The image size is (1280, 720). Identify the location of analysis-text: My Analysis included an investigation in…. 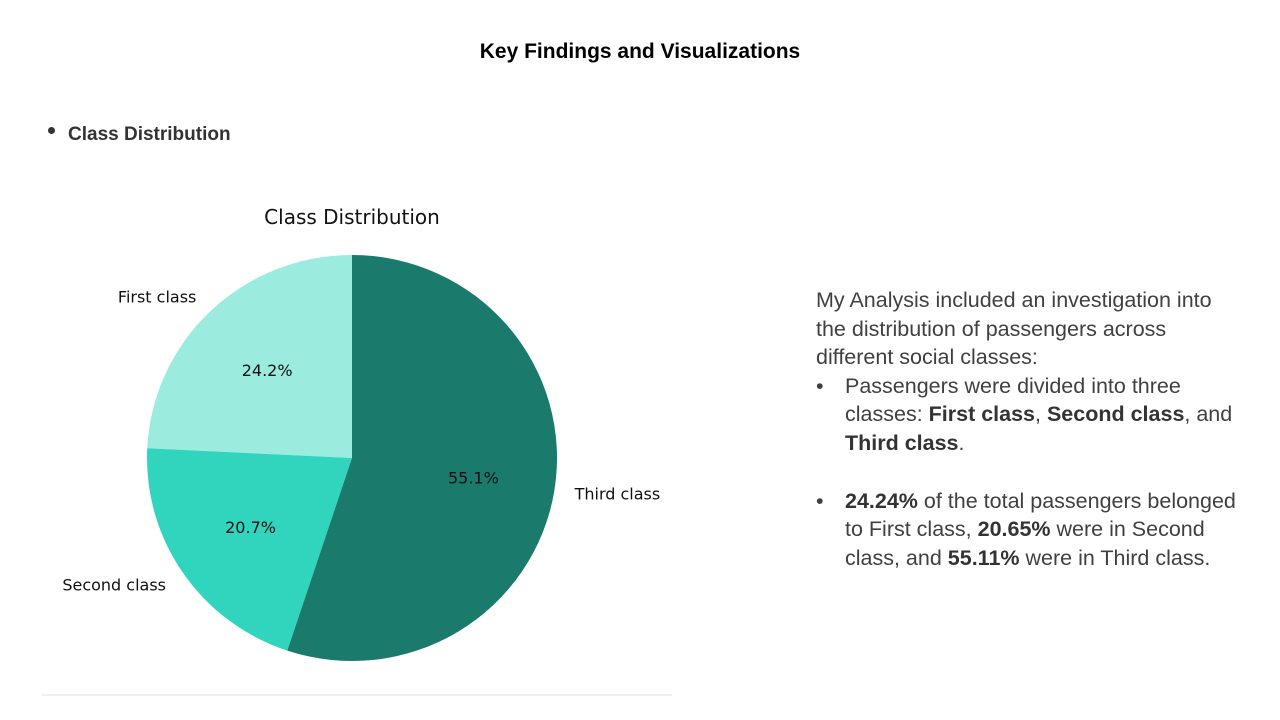
(1026, 429).